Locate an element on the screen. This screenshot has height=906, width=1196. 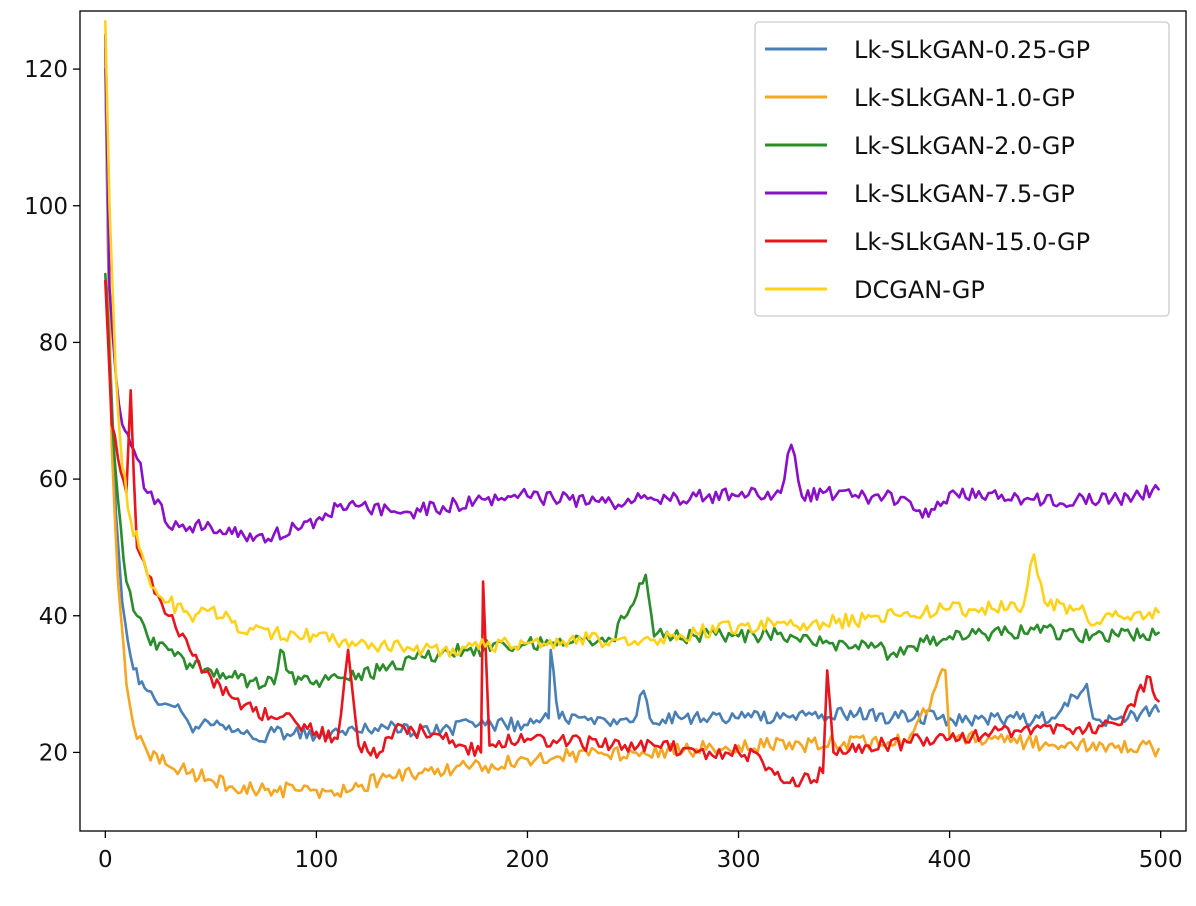
y-tick-label: 40 is located at coordinates (53, 617).